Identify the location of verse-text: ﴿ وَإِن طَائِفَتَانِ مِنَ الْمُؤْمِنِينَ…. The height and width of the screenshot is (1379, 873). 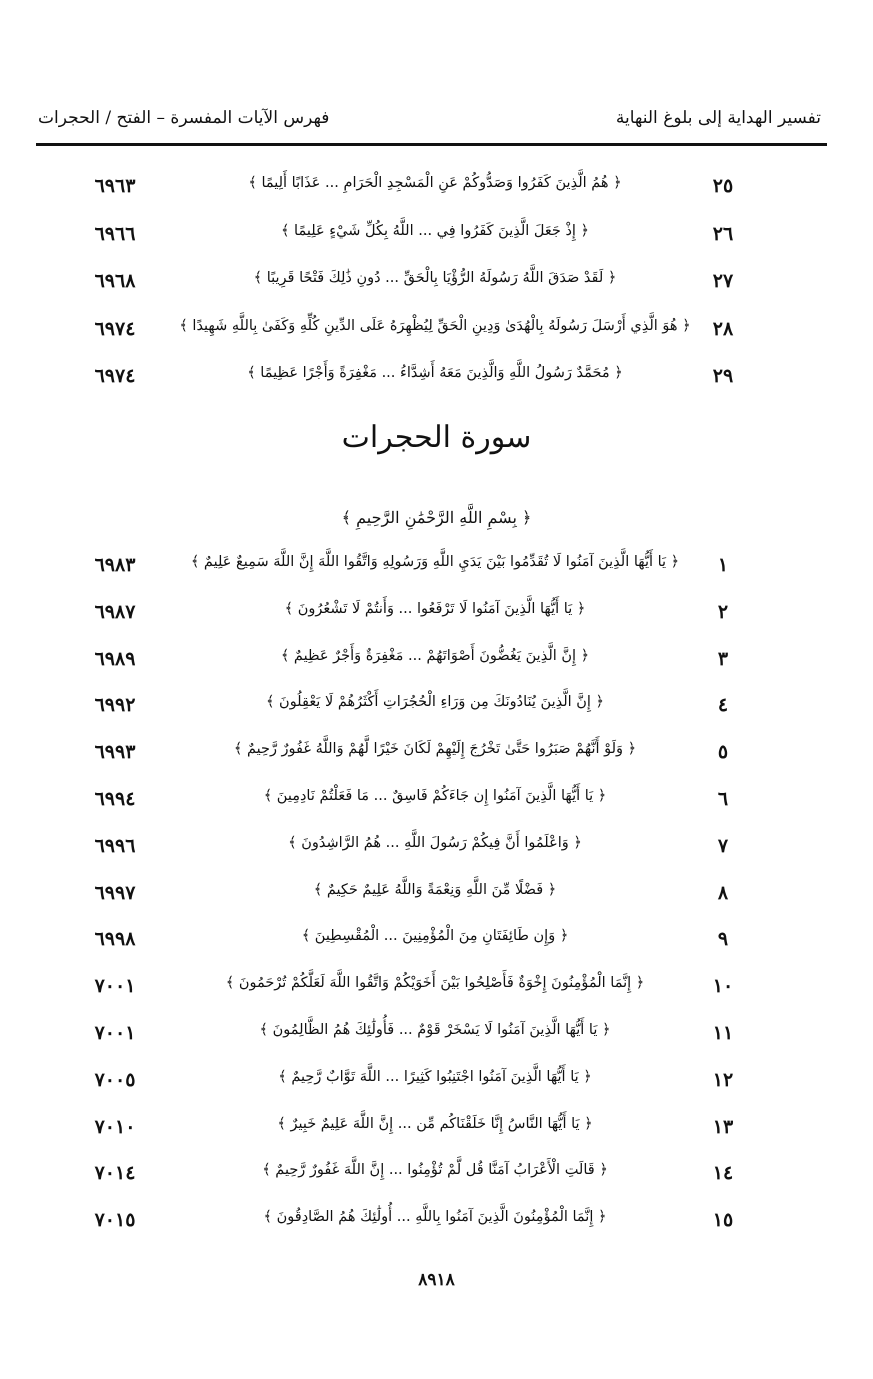
(435, 936).